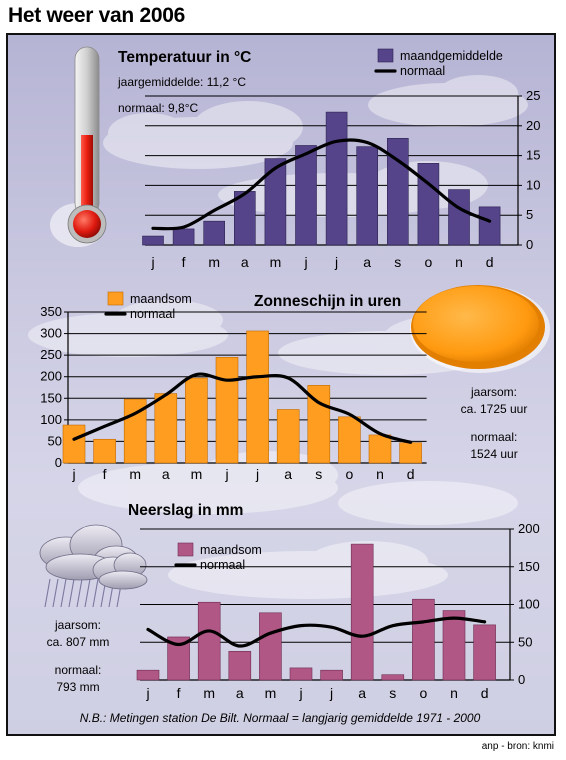  Describe the element at coordinates (490, 262) in the screenshot. I see `temperature-x-tick-label: d` at that location.